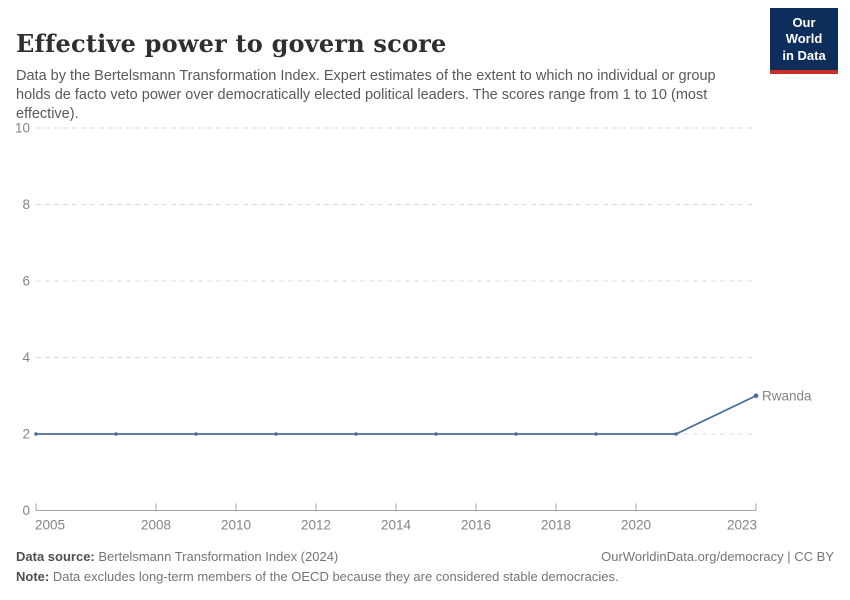  What do you see at coordinates (804, 55) in the screenshot?
I see `owid-logo-line2: in Data` at bounding box center [804, 55].